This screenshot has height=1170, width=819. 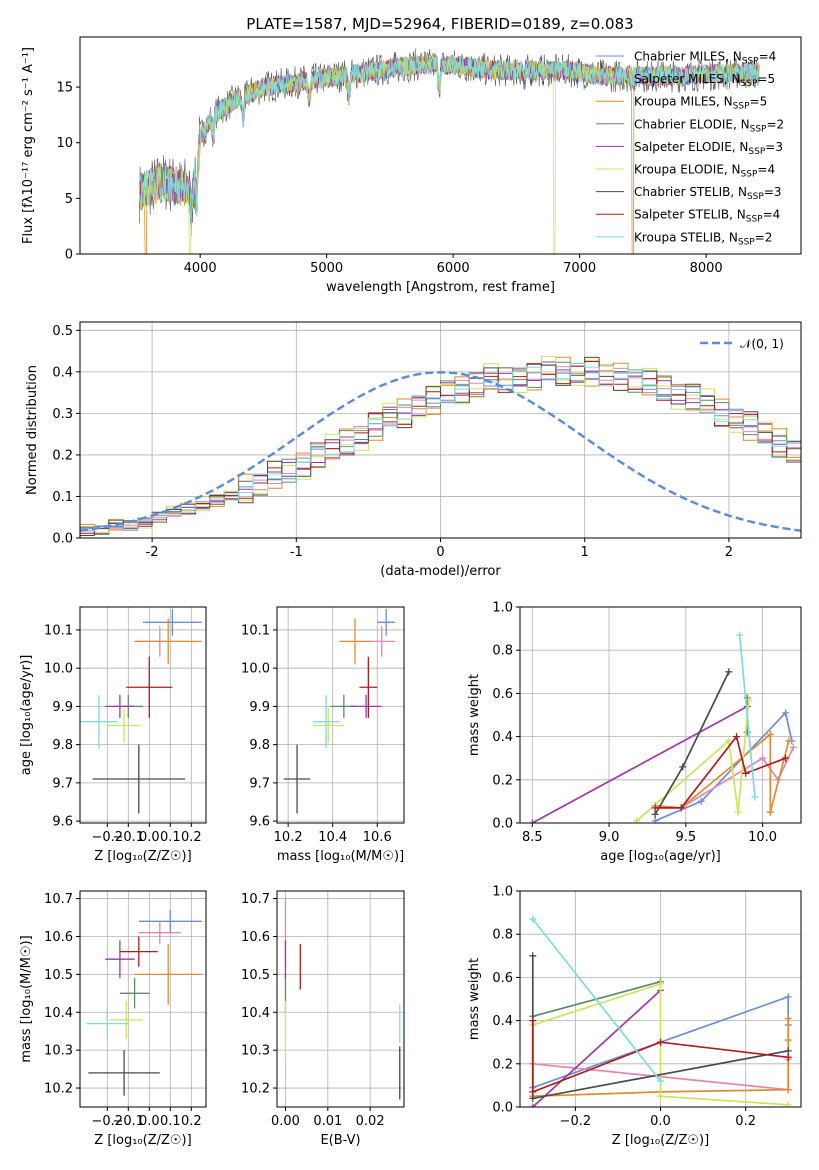 I want to click on x-axis-label: E(B-V), so click(x=340, y=1140).